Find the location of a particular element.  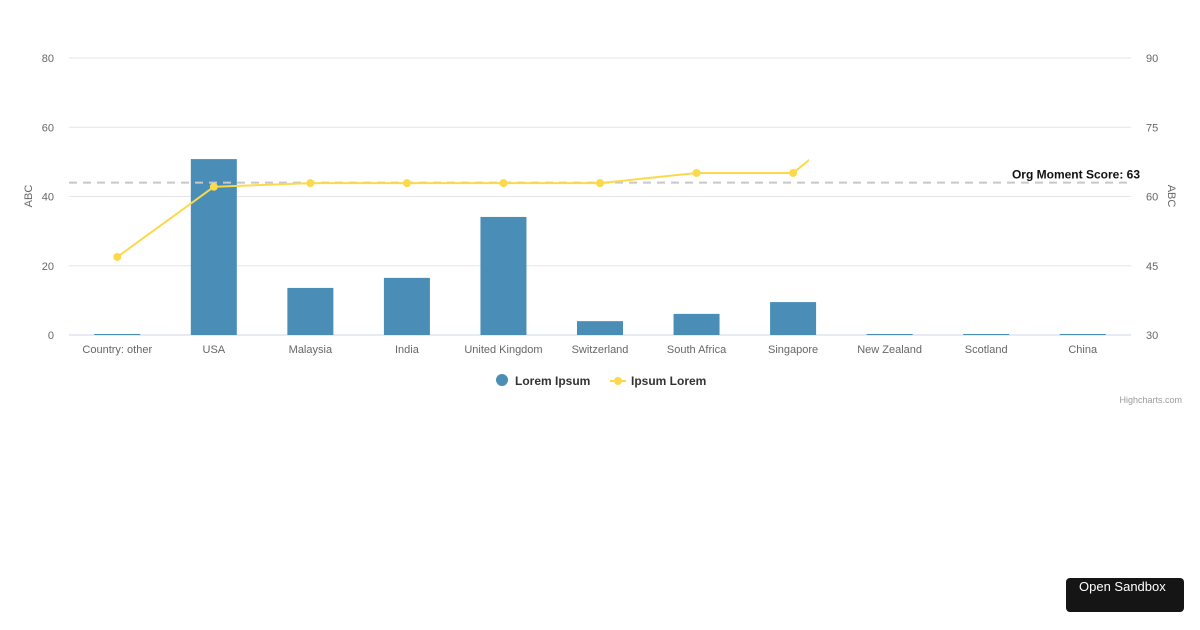

x-tick-label: Country: other is located at coordinates (117, 350).